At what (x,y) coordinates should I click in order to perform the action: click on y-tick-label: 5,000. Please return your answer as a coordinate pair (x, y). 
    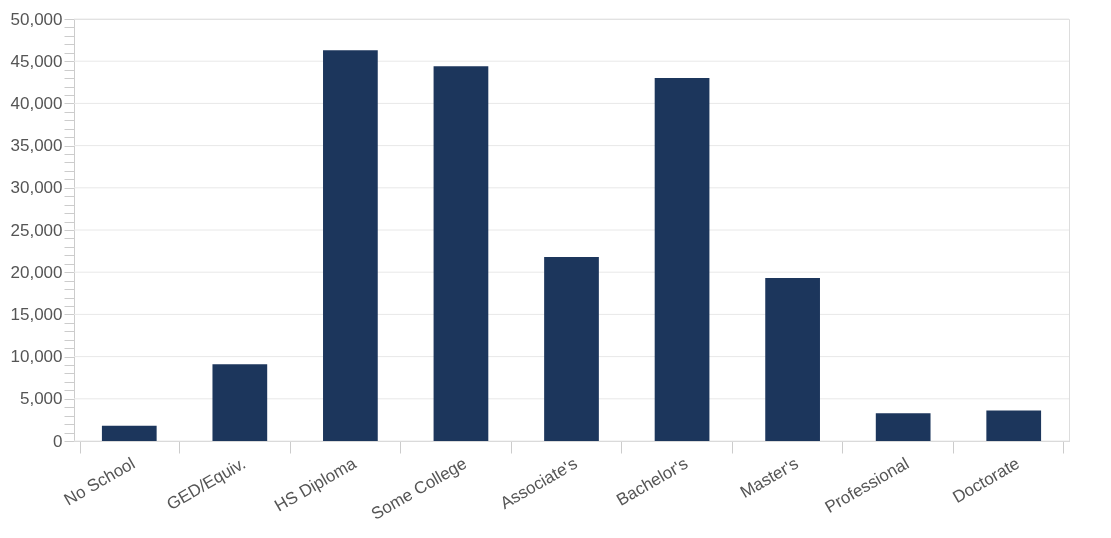
    Looking at the image, I should click on (41, 399).